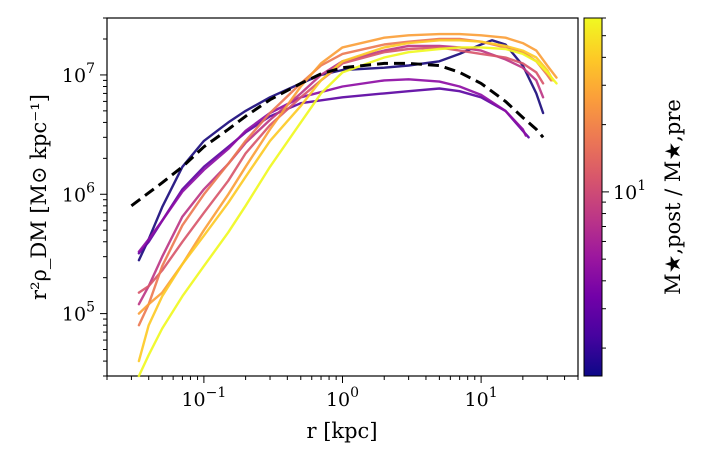 The height and width of the screenshot is (452, 708). What do you see at coordinates (673, 197) in the screenshot?
I see `colorbar-label: M★,post / M★,pre` at bounding box center [673, 197].